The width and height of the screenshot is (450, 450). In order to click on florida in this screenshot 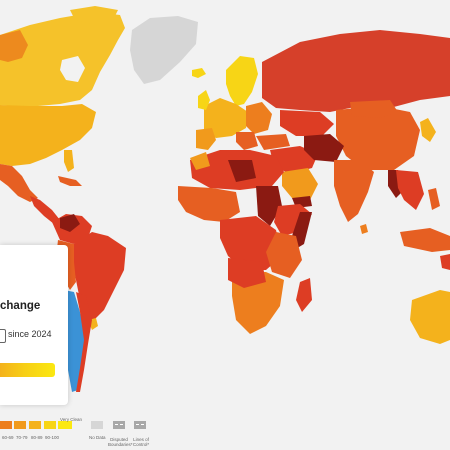, I will do `click(69, 161)`.